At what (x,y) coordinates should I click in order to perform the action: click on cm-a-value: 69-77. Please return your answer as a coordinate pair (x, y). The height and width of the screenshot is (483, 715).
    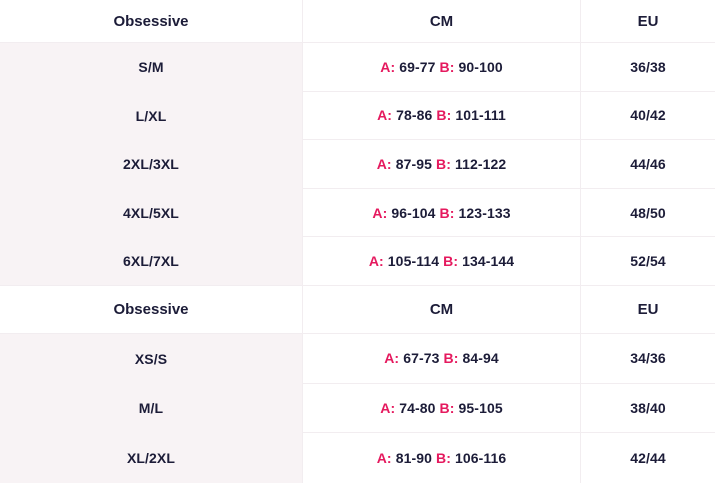
    Looking at the image, I should click on (417, 66).